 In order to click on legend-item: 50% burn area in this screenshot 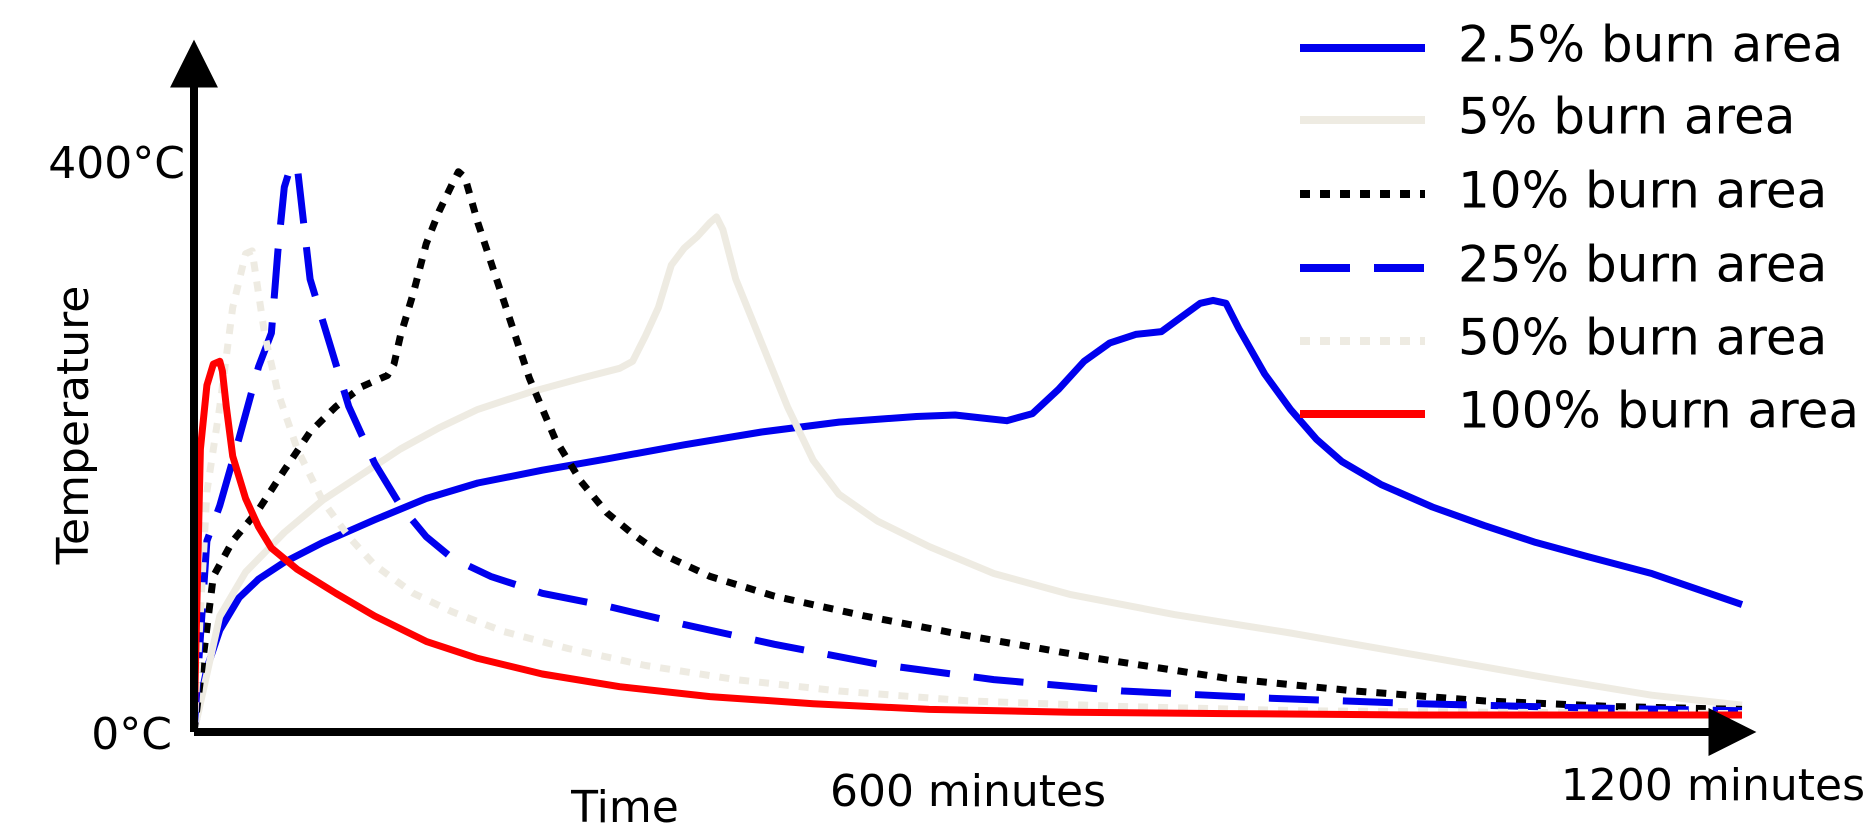, I will do `click(1563, 338)`.